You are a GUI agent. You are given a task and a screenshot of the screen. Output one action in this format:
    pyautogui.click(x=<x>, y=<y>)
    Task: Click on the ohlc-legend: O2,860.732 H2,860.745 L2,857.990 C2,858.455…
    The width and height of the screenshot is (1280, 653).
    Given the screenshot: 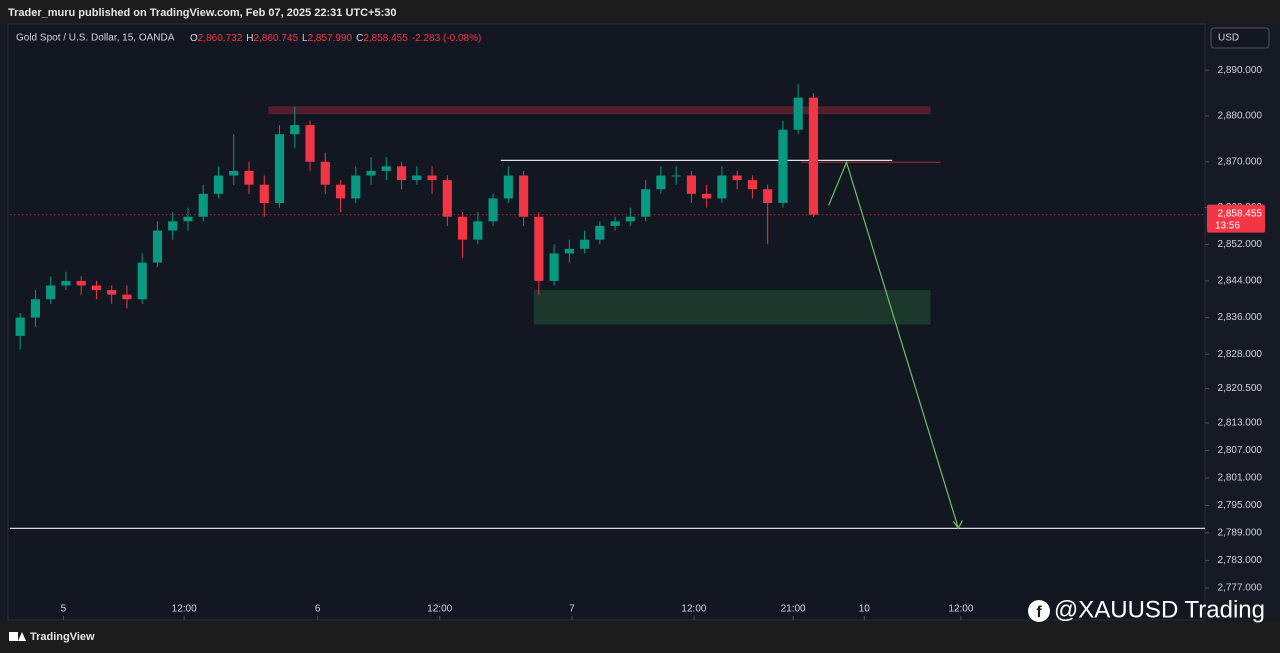 What is the action you would take?
    pyautogui.click(x=335, y=38)
    